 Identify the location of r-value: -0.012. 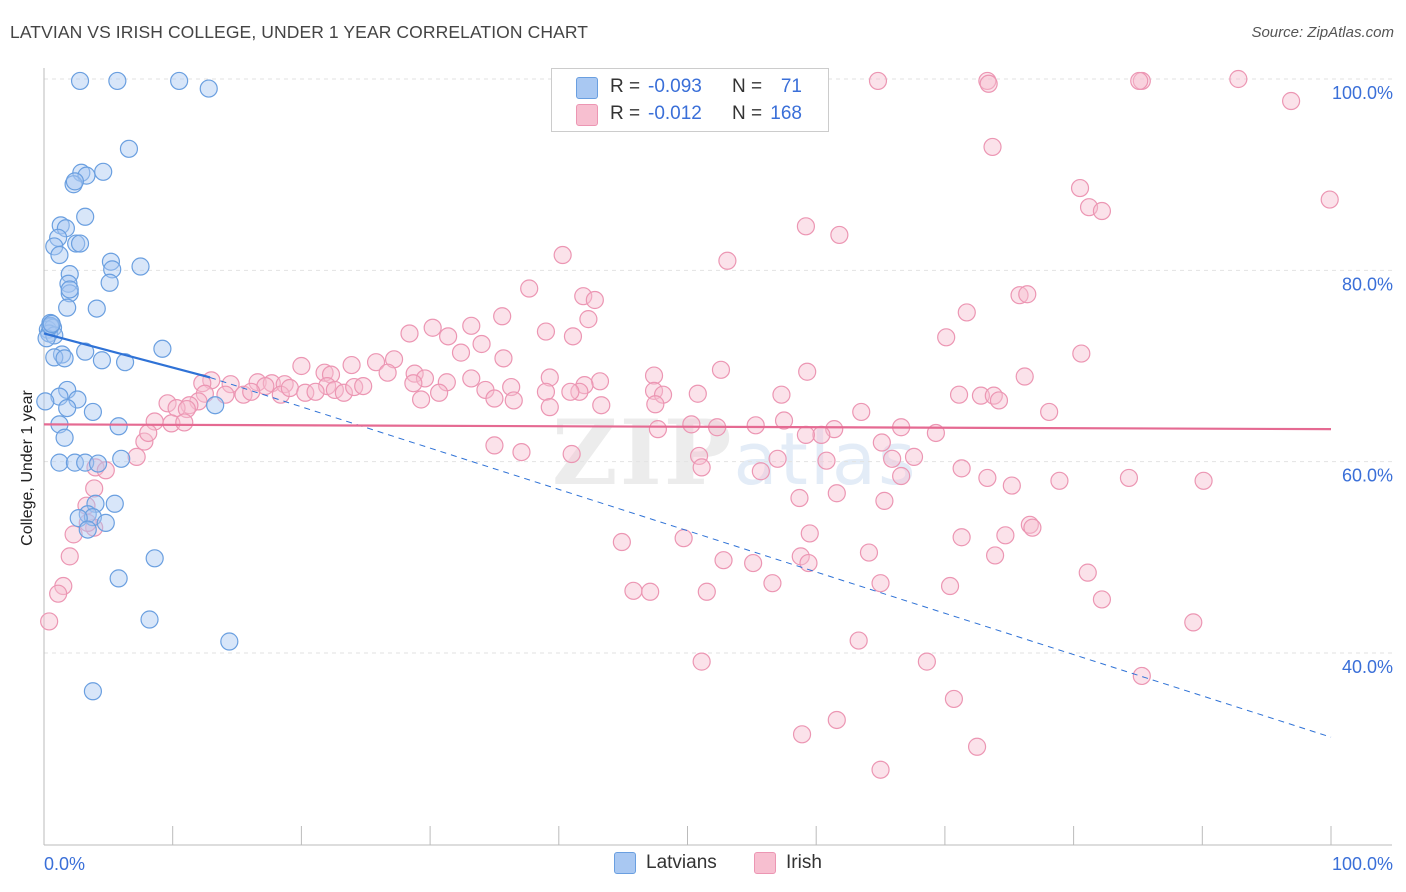
(675, 113).